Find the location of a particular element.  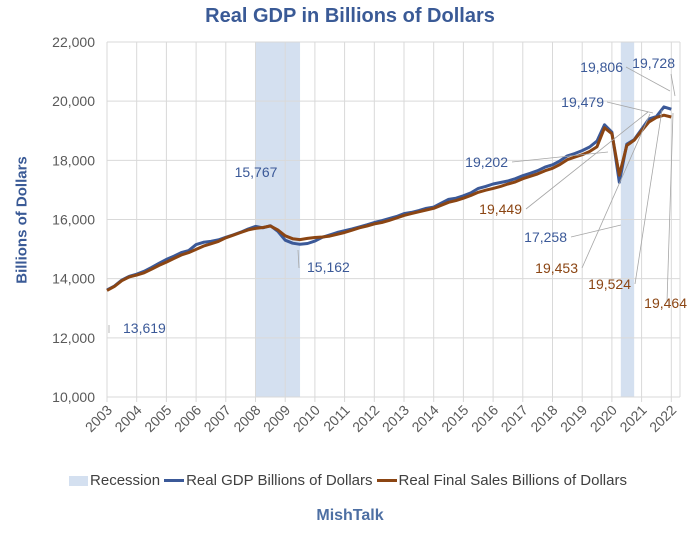

x-tick-label: 2004 is located at coordinates (127, 418).